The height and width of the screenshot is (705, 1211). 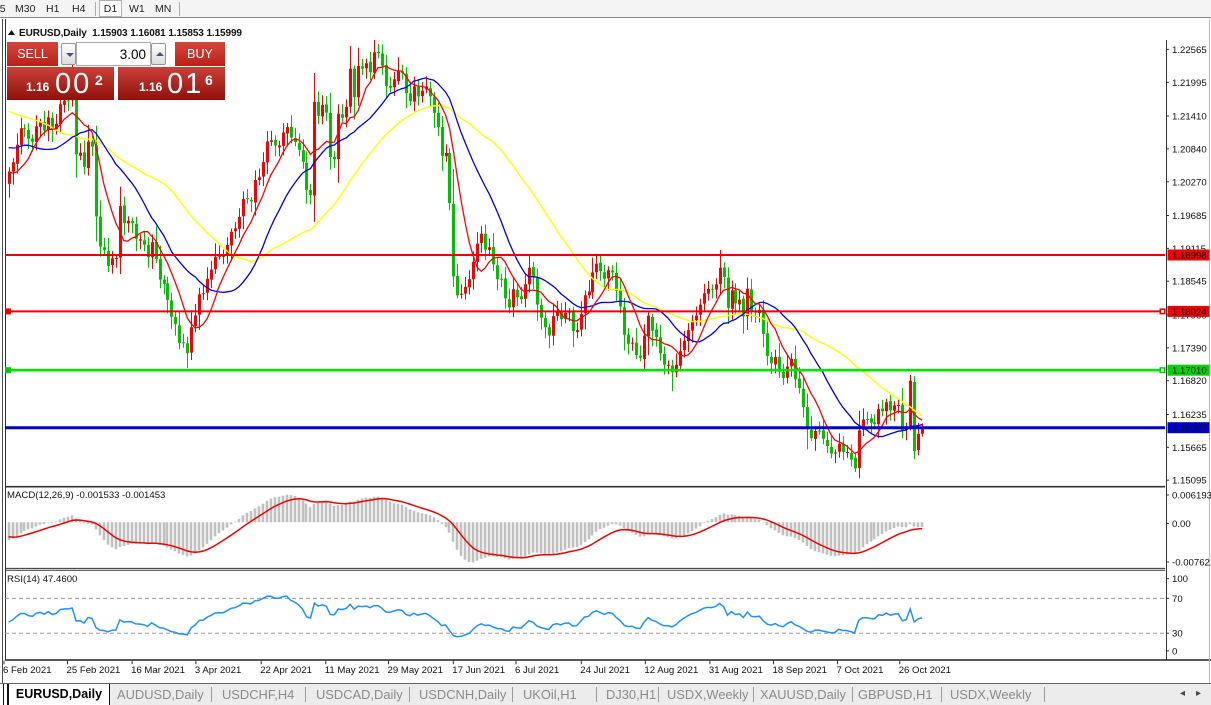 I want to click on svg-text: 70, so click(x=1177, y=599).